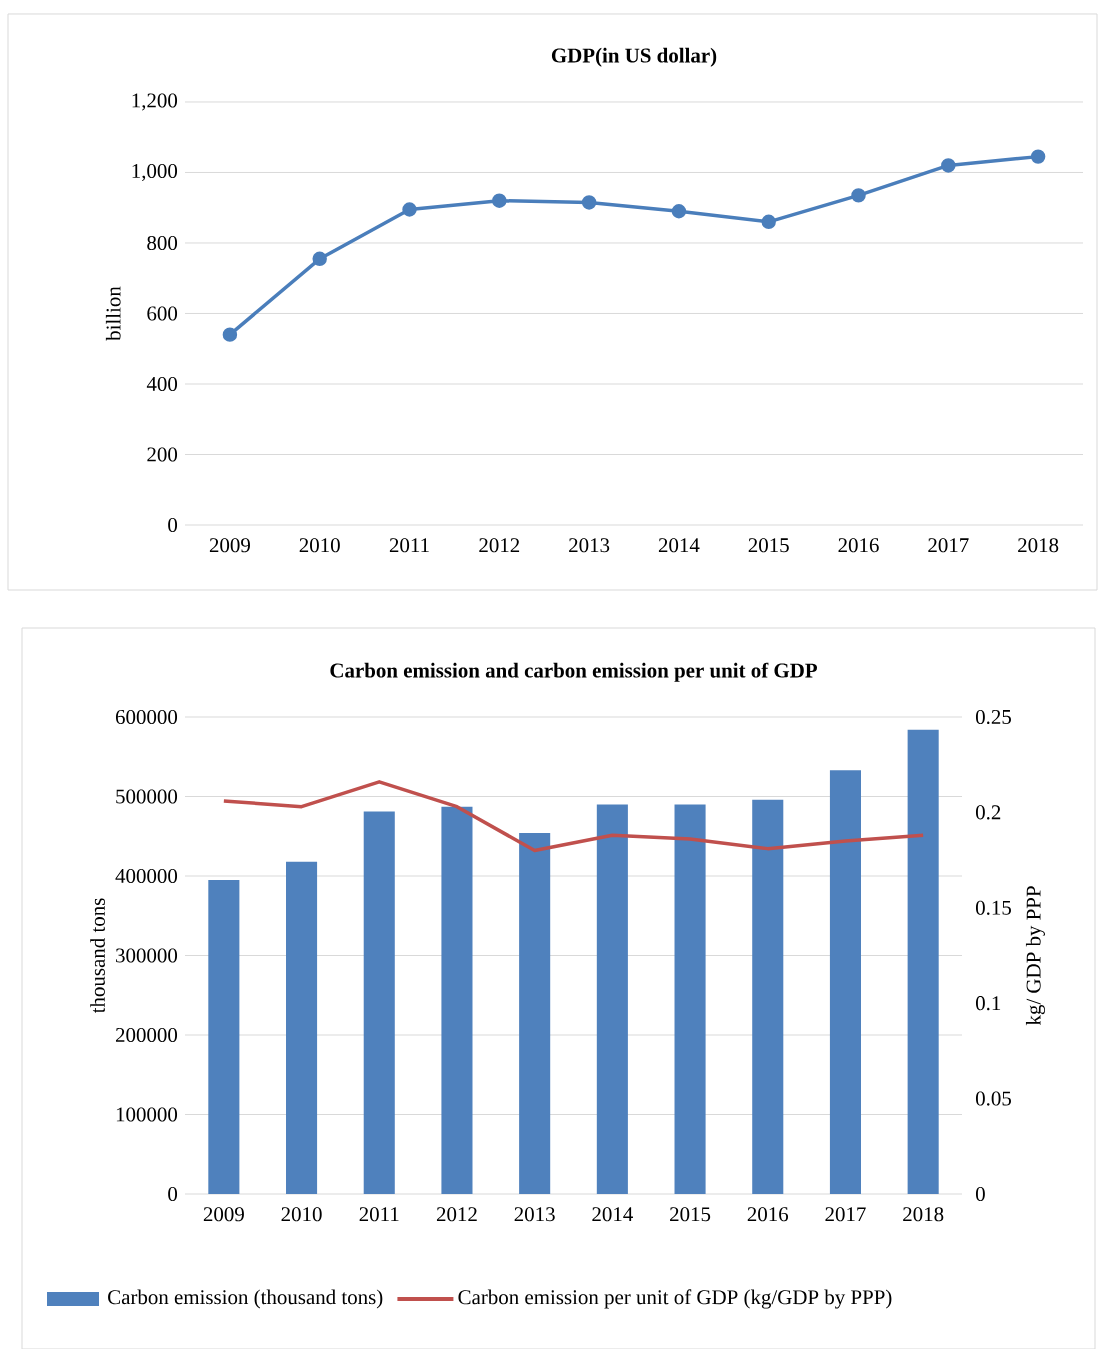  What do you see at coordinates (162, 454) in the screenshot?
I see `y-tick-label: 200` at bounding box center [162, 454].